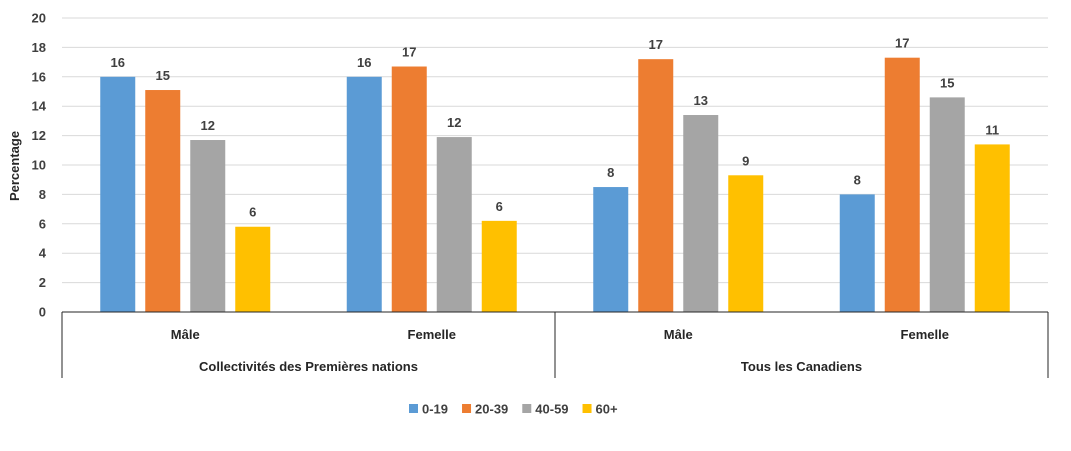  I want to click on legend-item: 20-39, so click(485, 409).